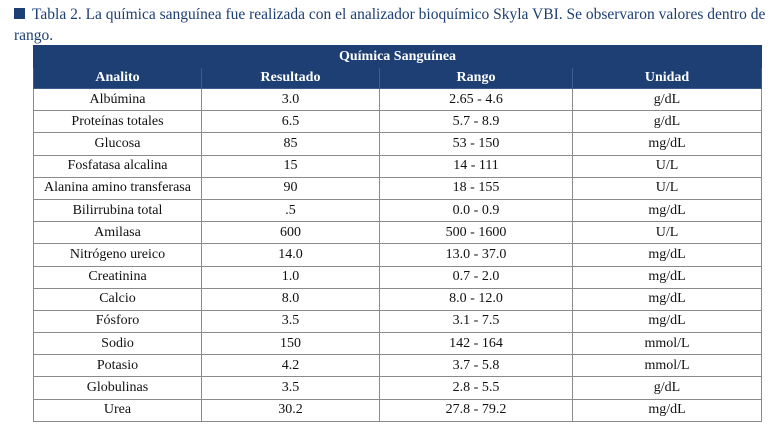  What do you see at coordinates (476, 233) in the screenshot?
I see `range-cell: 500 - 1600` at bounding box center [476, 233].